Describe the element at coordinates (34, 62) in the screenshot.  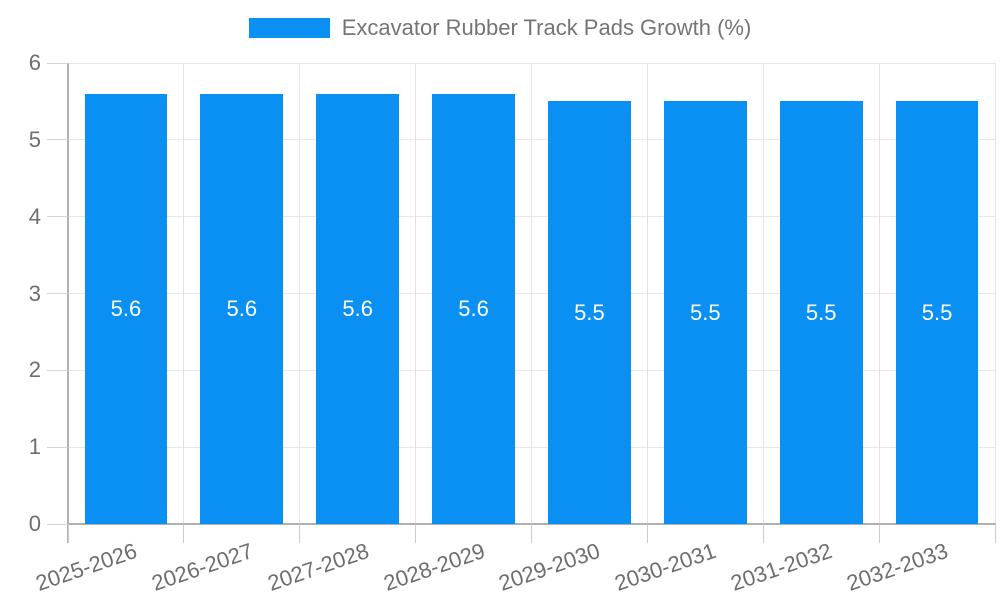
I see `y-tick-label: 6` at that location.